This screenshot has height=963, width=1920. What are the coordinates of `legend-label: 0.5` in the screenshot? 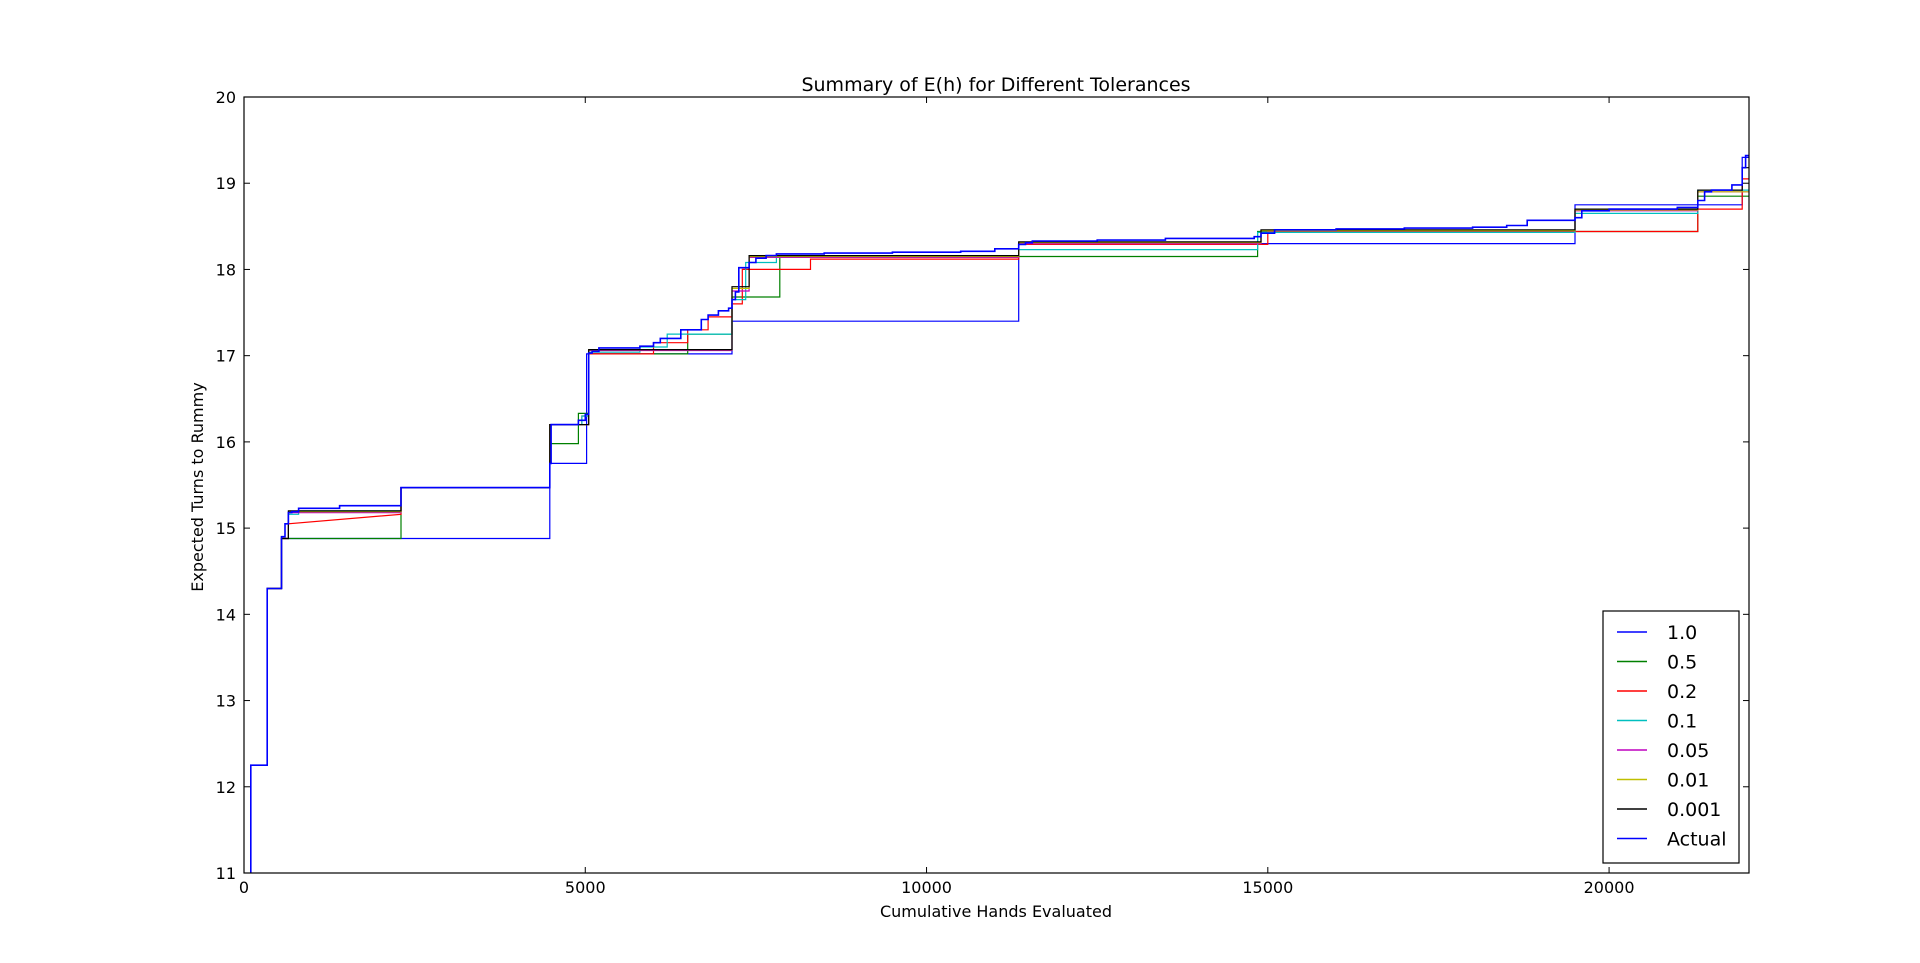 It's located at (1682, 663).